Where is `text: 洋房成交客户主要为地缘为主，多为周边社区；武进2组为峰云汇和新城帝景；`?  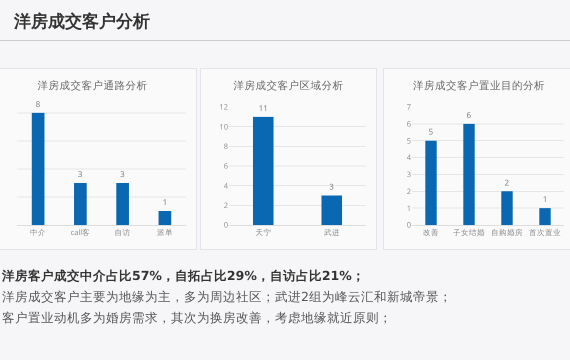
text: 洋房成交客户主要为地缘为主，多为周边社区；武进2组为峰云汇和新城帝景； is located at coordinates (227, 297).